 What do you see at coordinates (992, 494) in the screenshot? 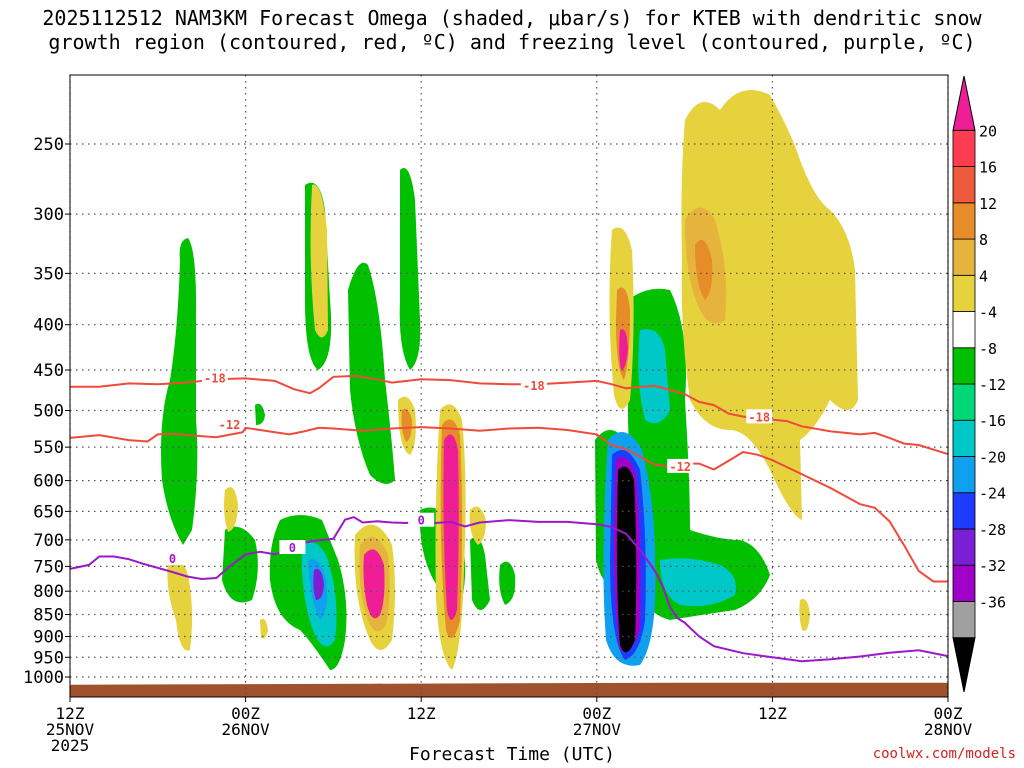
I see `colorbar-label: -24` at bounding box center [992, 494].